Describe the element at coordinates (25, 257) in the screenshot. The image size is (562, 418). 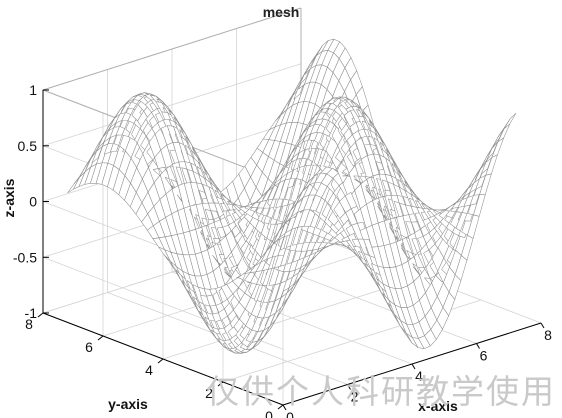
I see `z-tick-label: -0.5` at that location.